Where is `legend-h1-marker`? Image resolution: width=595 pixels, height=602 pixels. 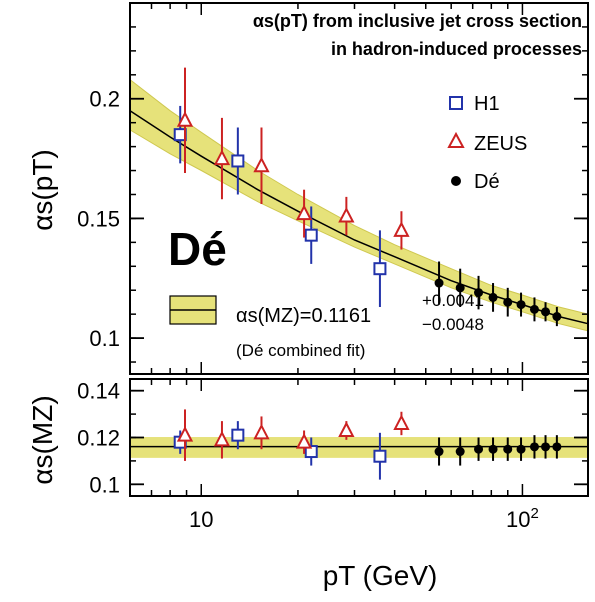 legend-h1-marker is located at coordinates (456, 103).